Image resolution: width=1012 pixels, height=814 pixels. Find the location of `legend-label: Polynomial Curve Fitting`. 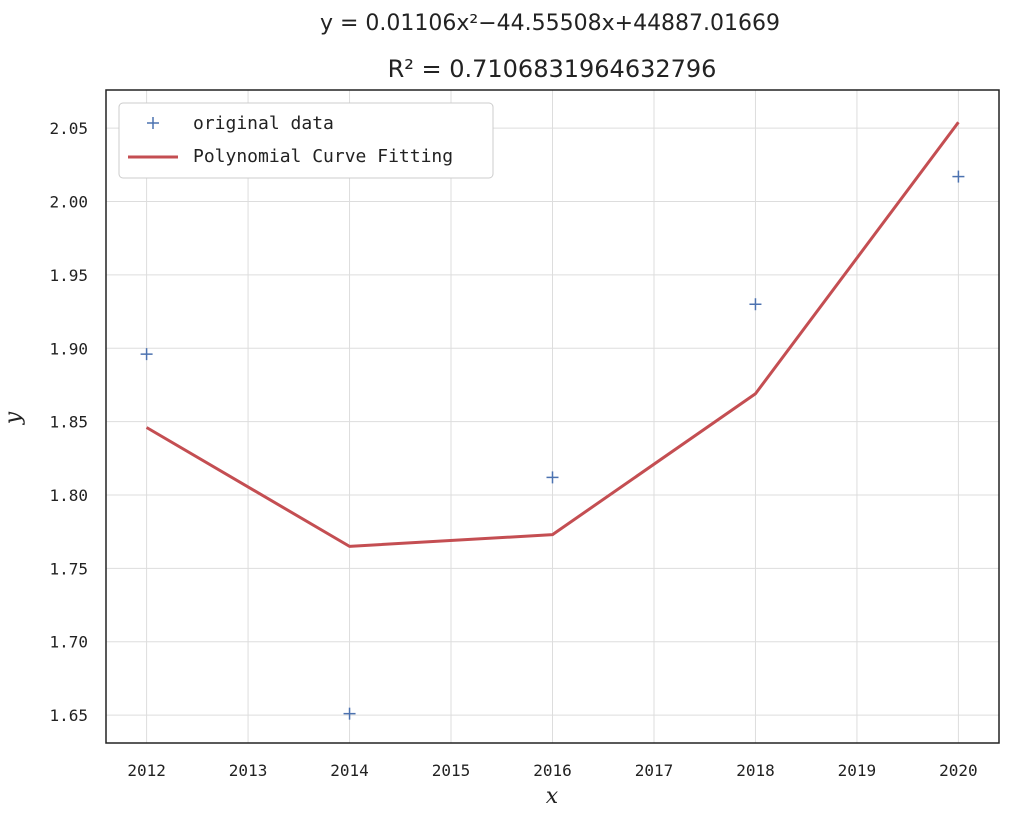

legend-label: Polynomial Curve Fitting is located at coordinates (323, 156).